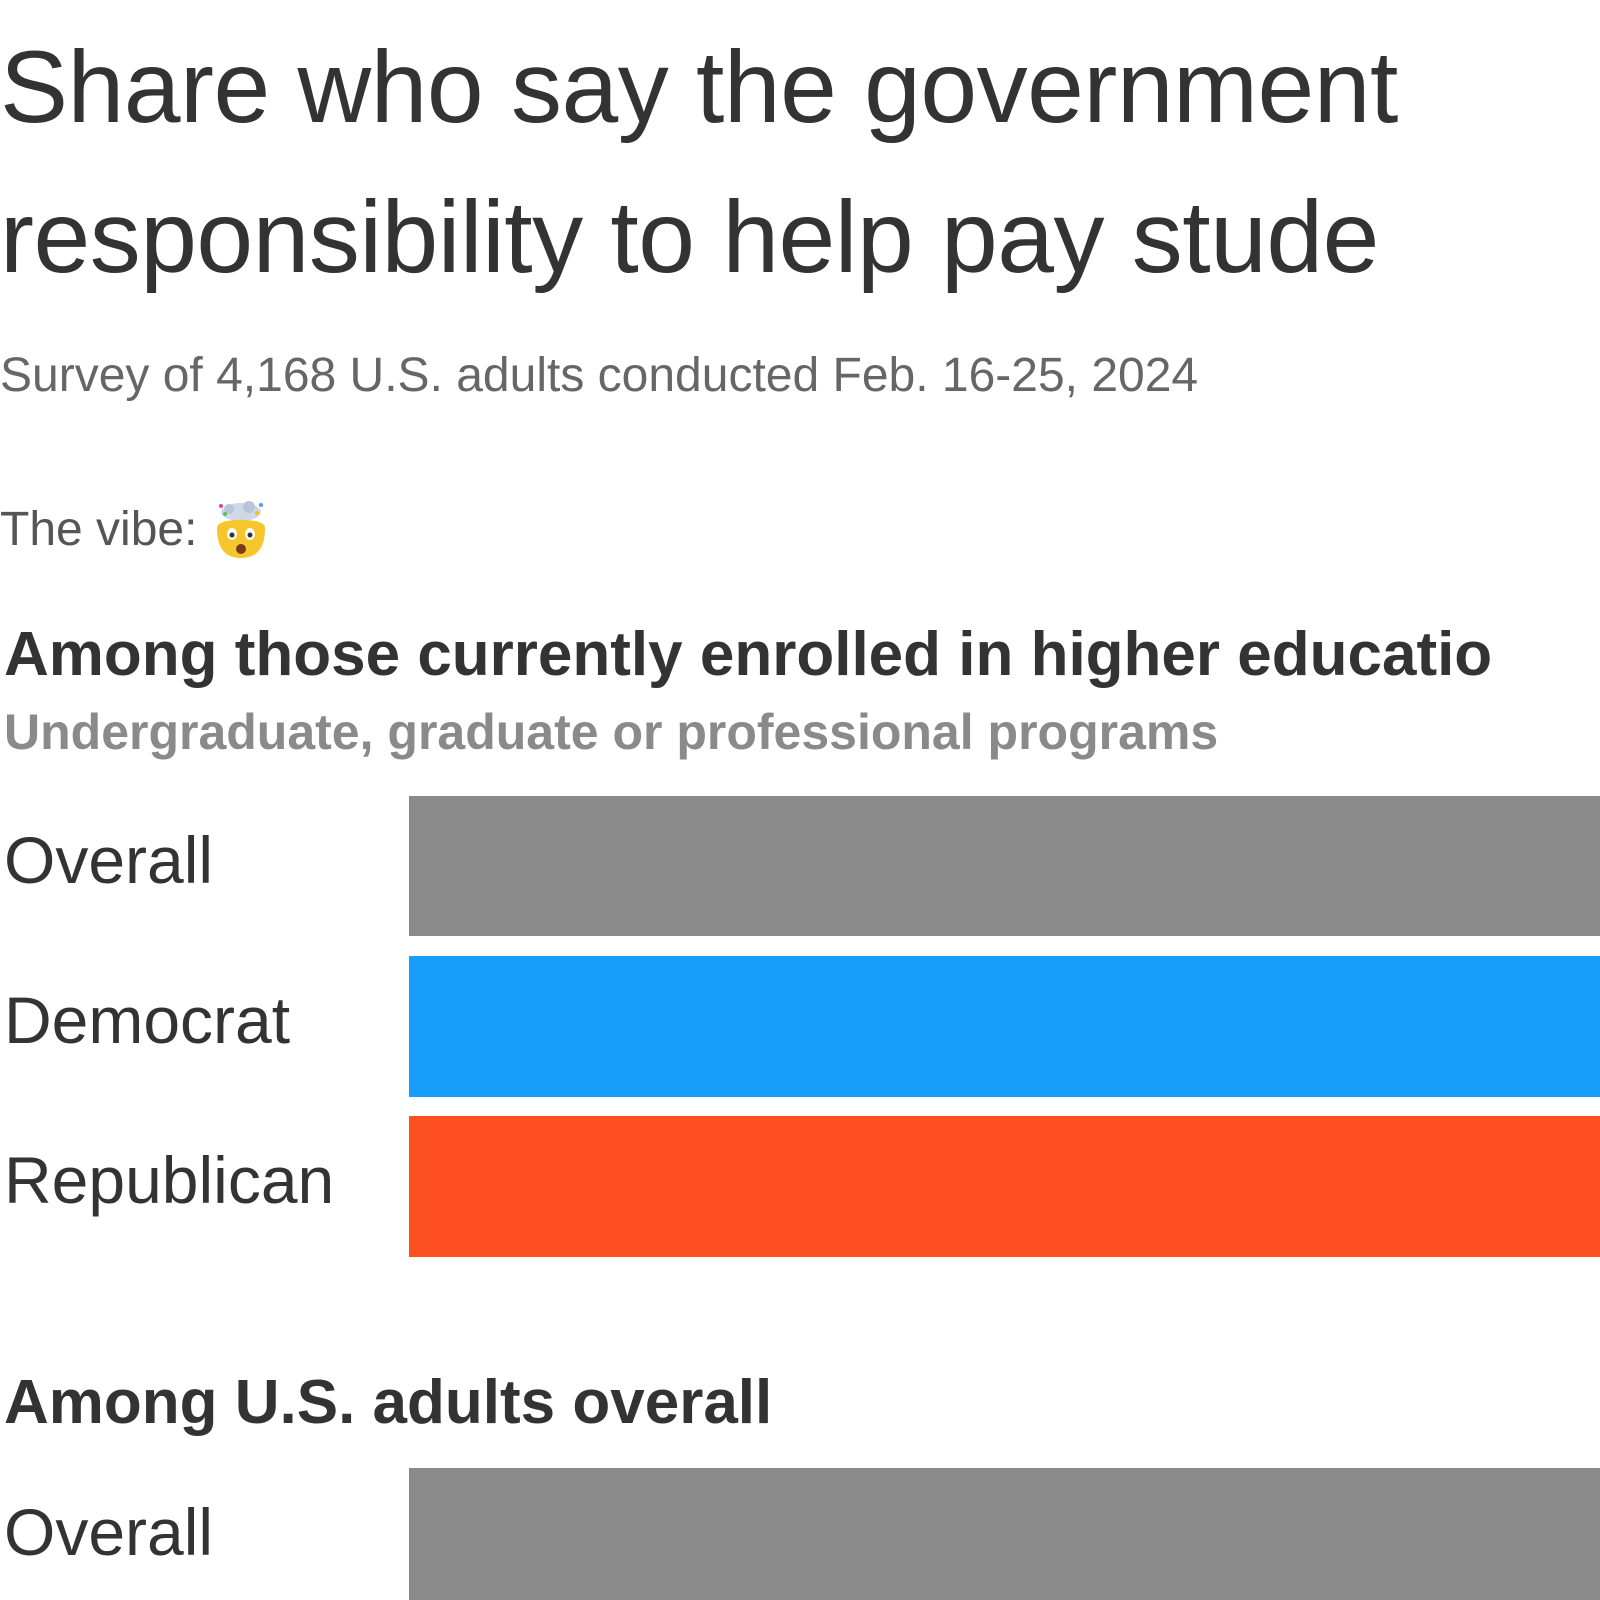 The height and width of the screenshot is (1600, 1600). What do you see at coordinates (689, 237) in the screenshot?
I see `chart-title-line-2: responsibility to help pay stude` at bounding box center [689, 237].